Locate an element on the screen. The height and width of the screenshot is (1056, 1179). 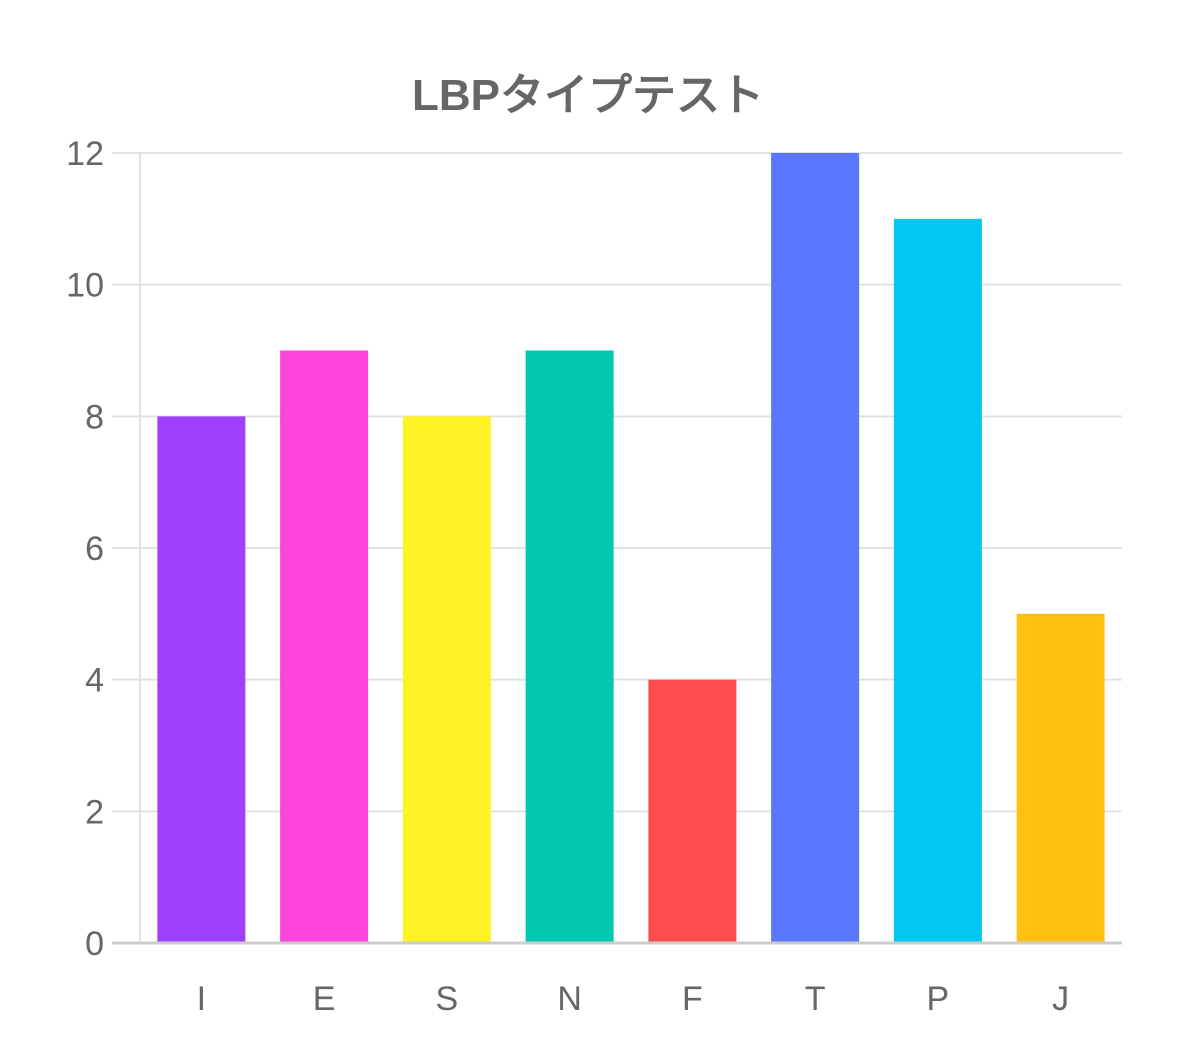
x-tick-label: E is located at coordinates (324, 999).